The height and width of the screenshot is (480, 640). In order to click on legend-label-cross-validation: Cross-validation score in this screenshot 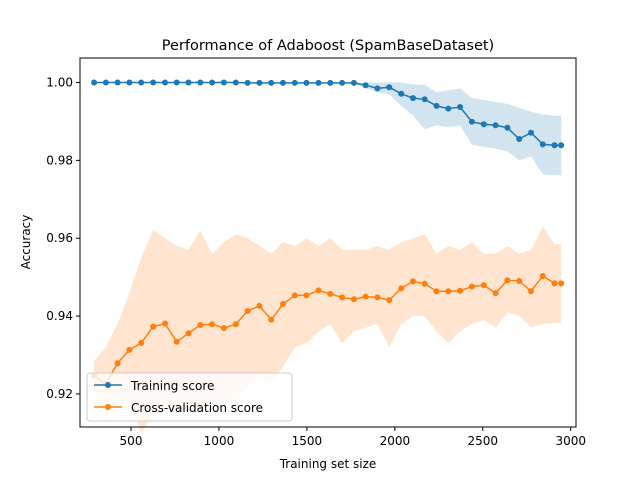, I will do `click(197, 408)`.